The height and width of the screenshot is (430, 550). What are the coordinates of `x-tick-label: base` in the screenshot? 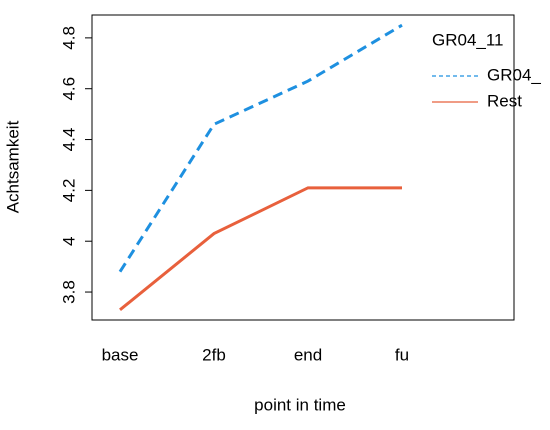 It's located at (120, 354).